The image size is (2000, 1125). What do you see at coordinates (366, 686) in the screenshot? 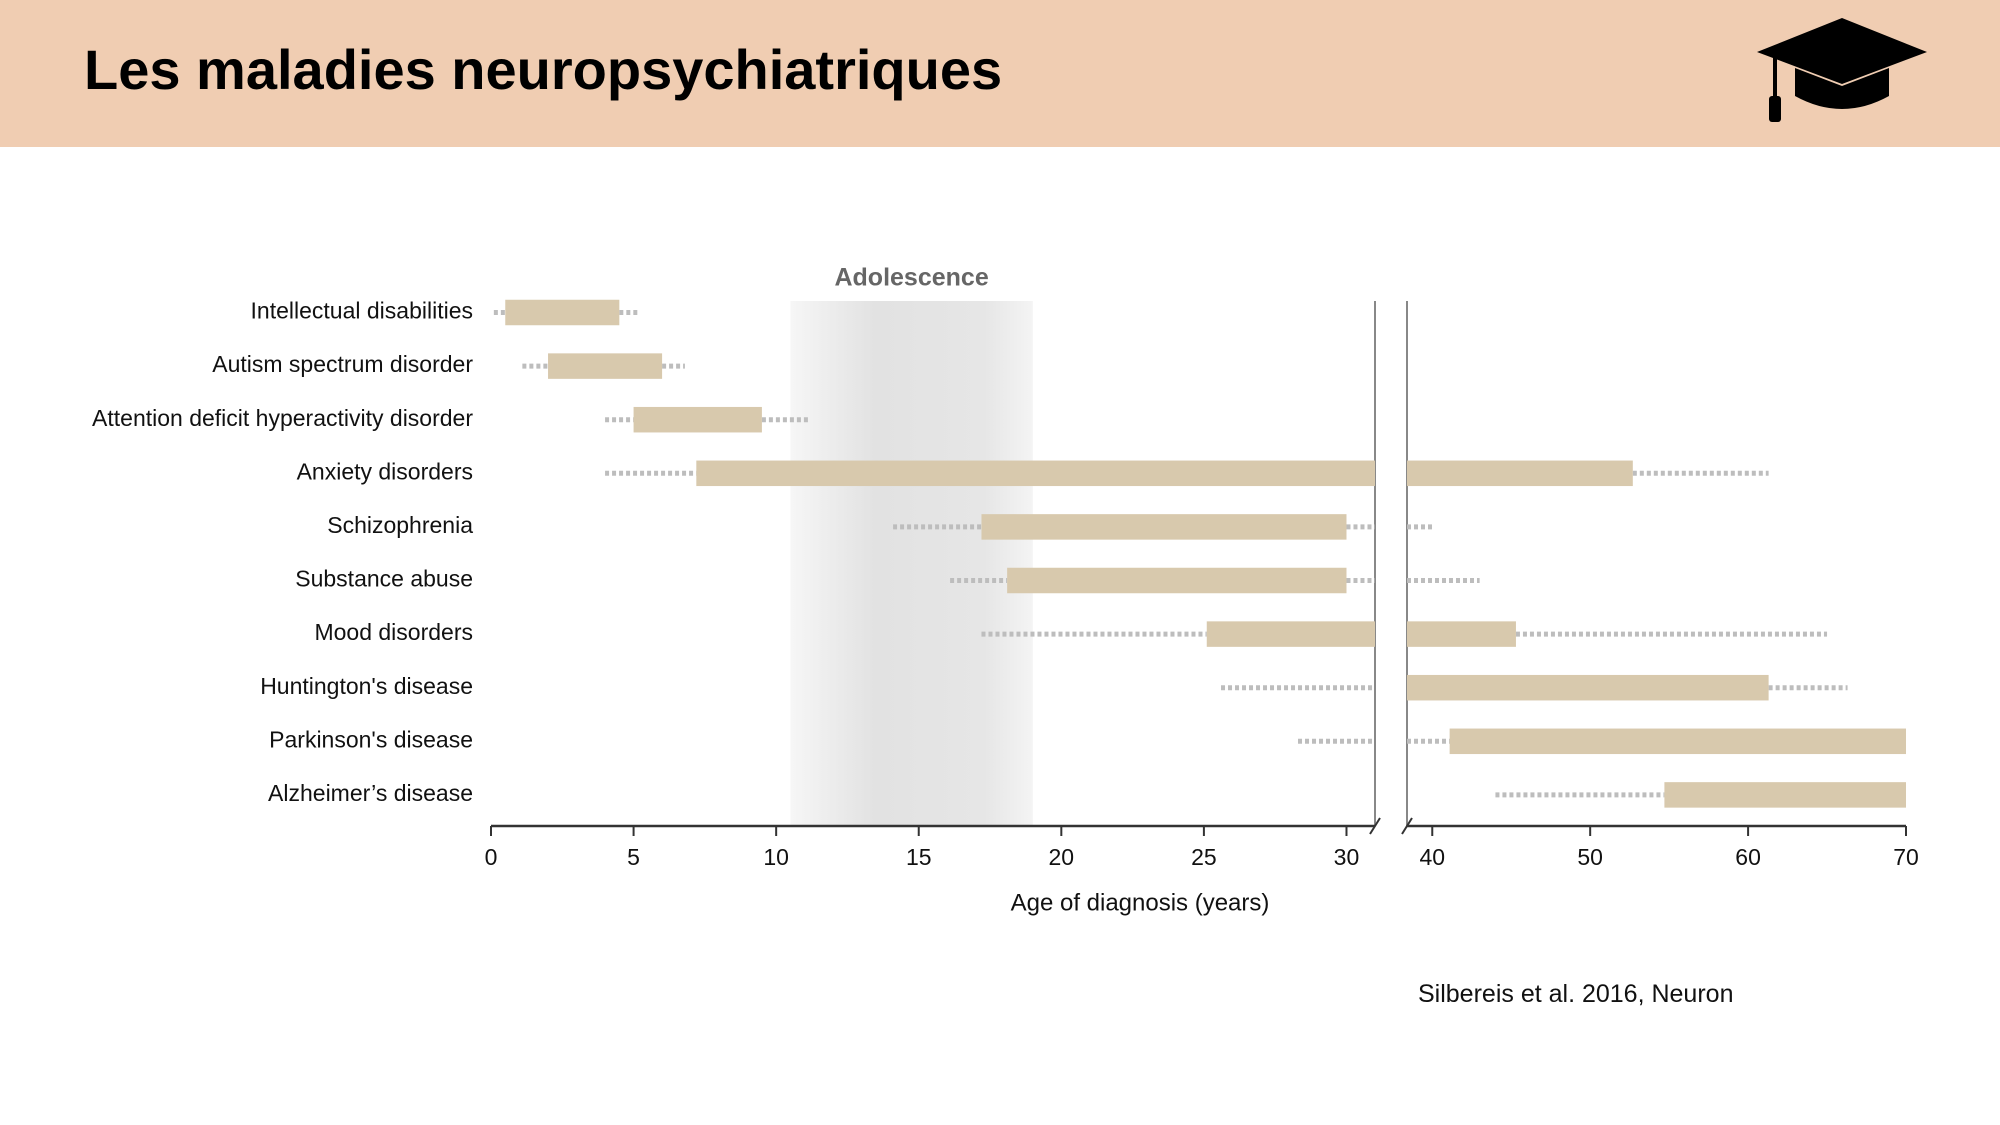
I see `category-label: Huntington's disease` at bounding box center [366, 686].